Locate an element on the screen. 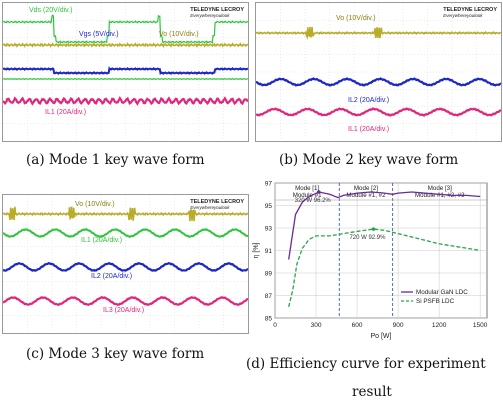 This screenshot has height=407, width=503. caption-b: (b) Mode 2 key wave form is located at coordinates (369, 160).